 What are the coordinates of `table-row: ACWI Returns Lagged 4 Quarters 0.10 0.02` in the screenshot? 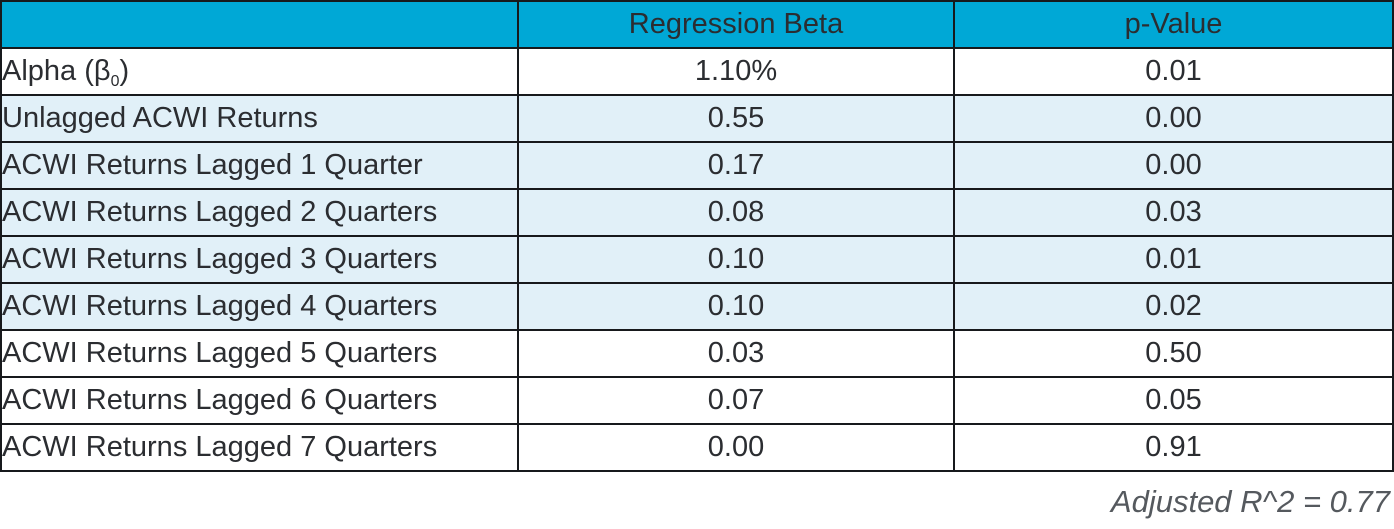 It's located at (697, 306).